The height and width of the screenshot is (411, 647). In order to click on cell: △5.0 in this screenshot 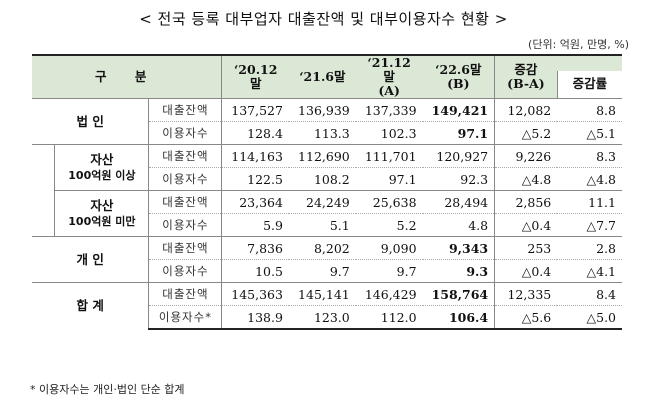, I will do `click(589, 317)`.